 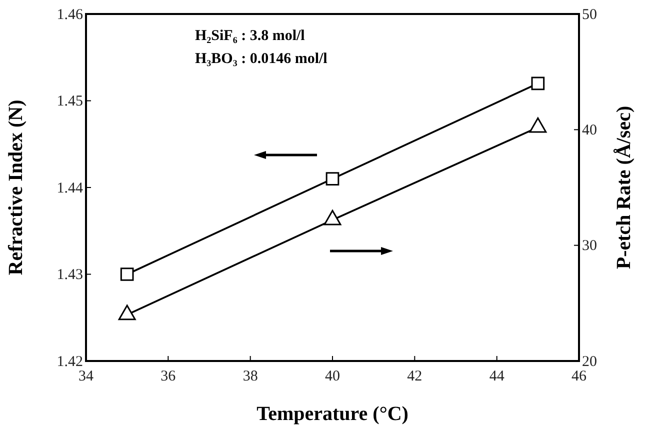 What do you see at coordinates (414, 376) in the screenshot?
I see `x-tick-label: 42` at bounding box center [414, 376].